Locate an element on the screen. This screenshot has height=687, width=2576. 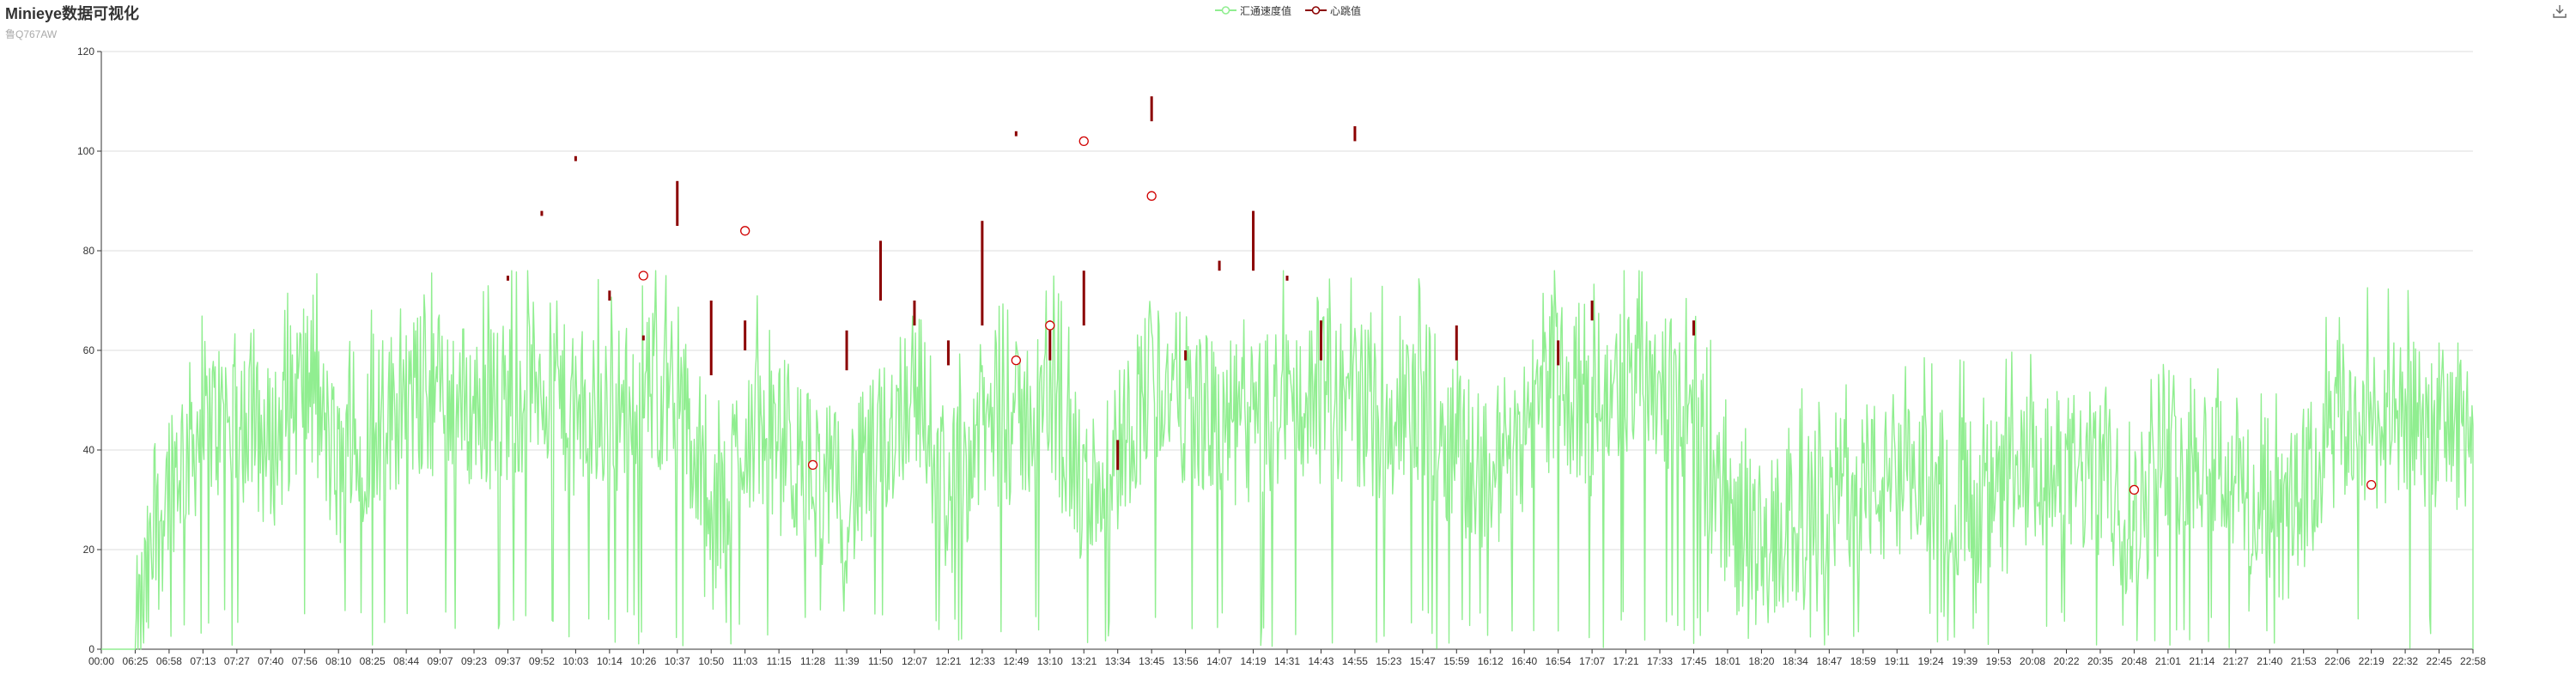
y-tick-label: 40 is located at coordinates (89, 450).